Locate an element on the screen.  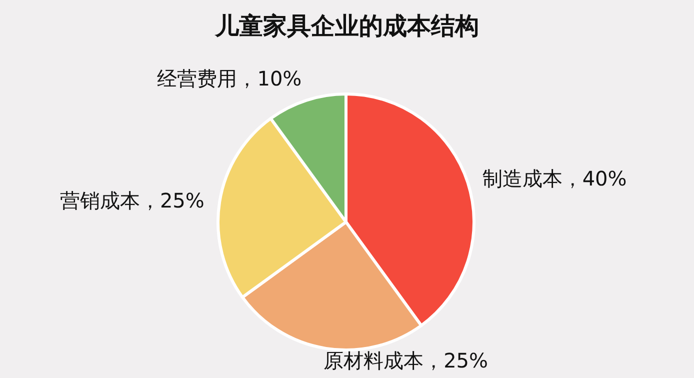
slice-label: 原材料成本，25% is located at coordinates (406, 360).